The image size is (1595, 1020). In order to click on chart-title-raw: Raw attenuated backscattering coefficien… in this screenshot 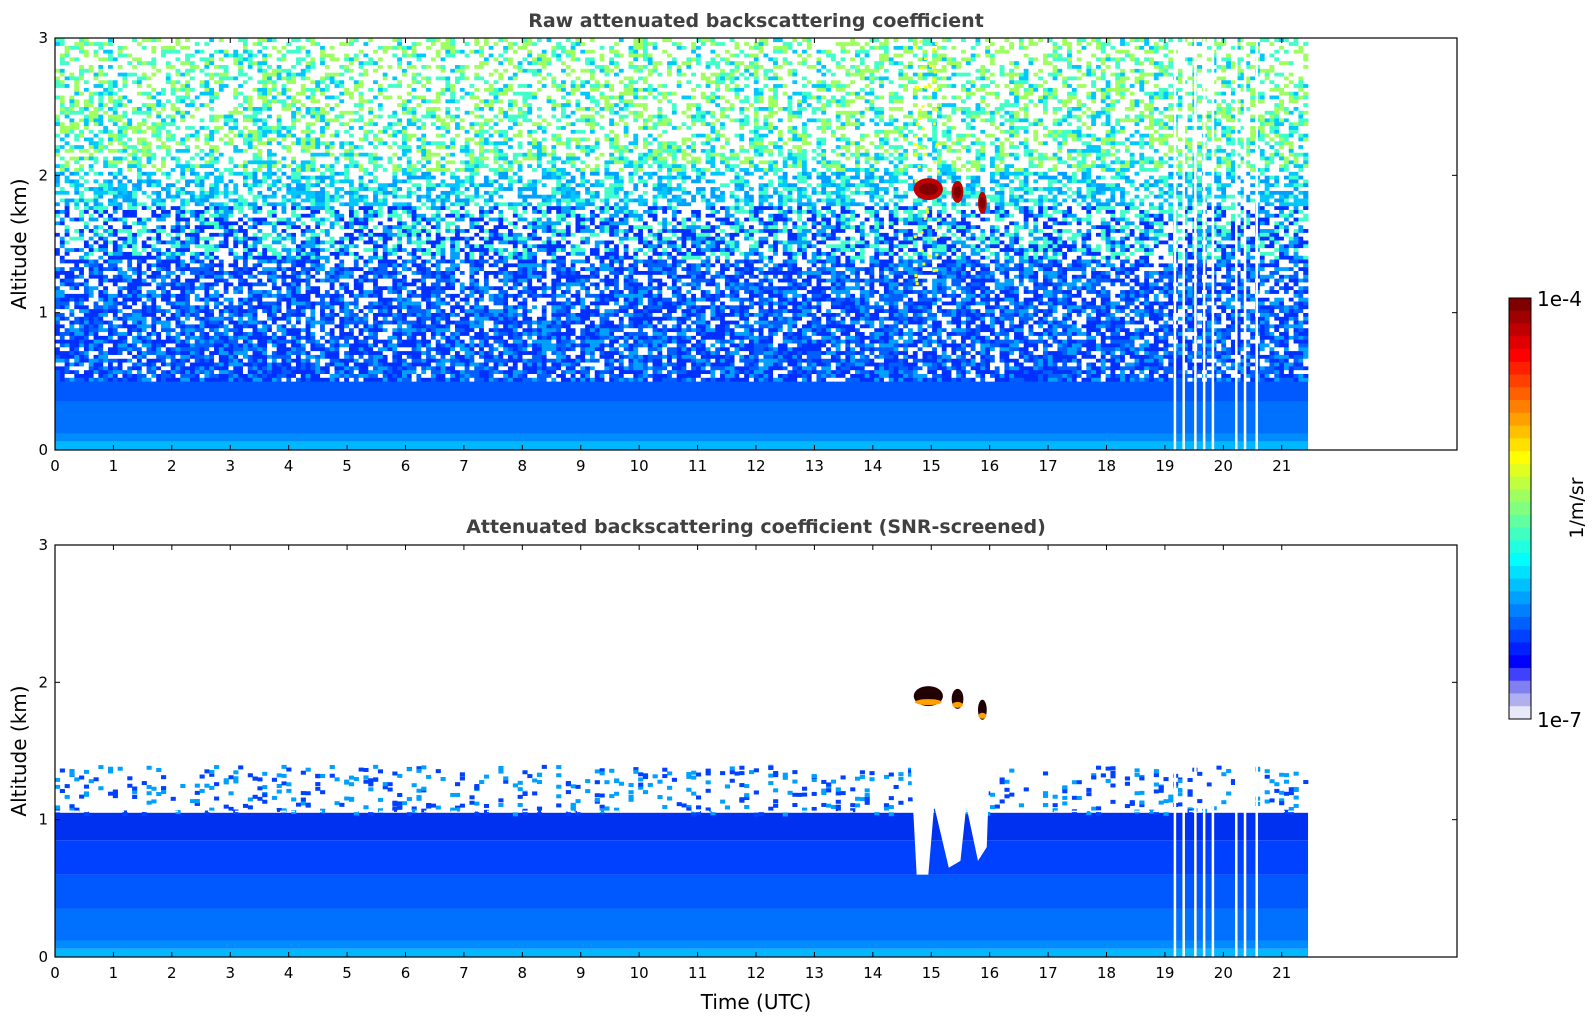, I will do `click(756, 21)`.